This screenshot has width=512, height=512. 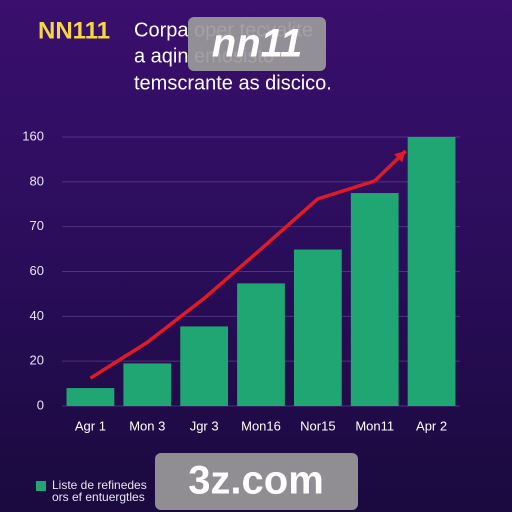 What do you see at coordinates (37, 270) in the screenshot?
I see `y-tick-label: 60` at bounding box center [37, 270].